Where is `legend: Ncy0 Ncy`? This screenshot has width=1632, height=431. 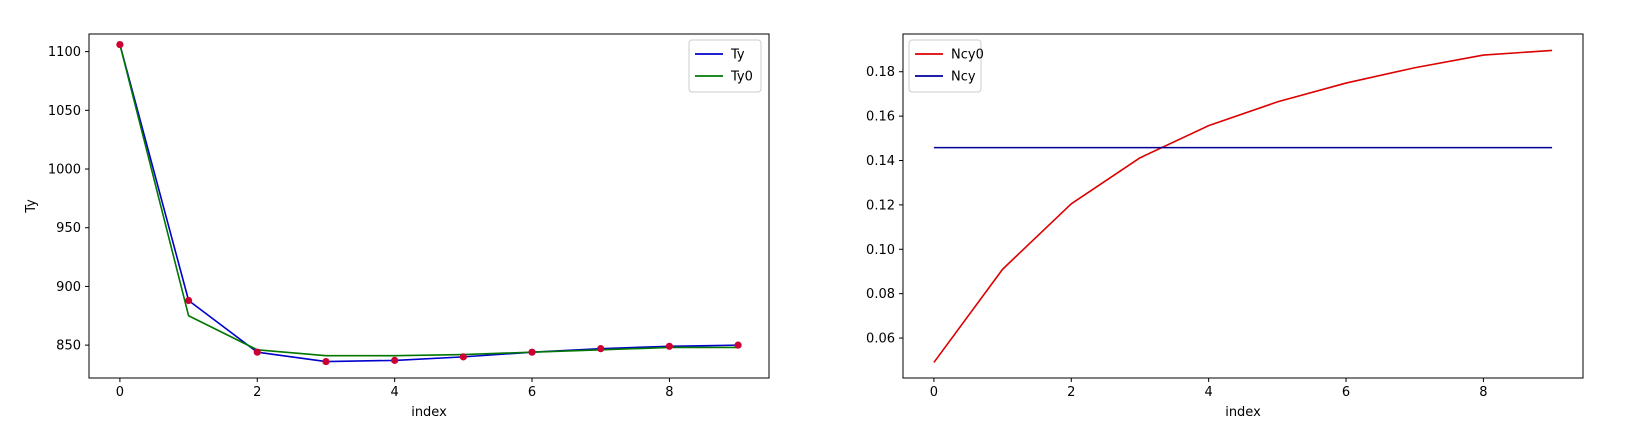
legend: Ncy0 Ncy is located at coordinates (946, 66).